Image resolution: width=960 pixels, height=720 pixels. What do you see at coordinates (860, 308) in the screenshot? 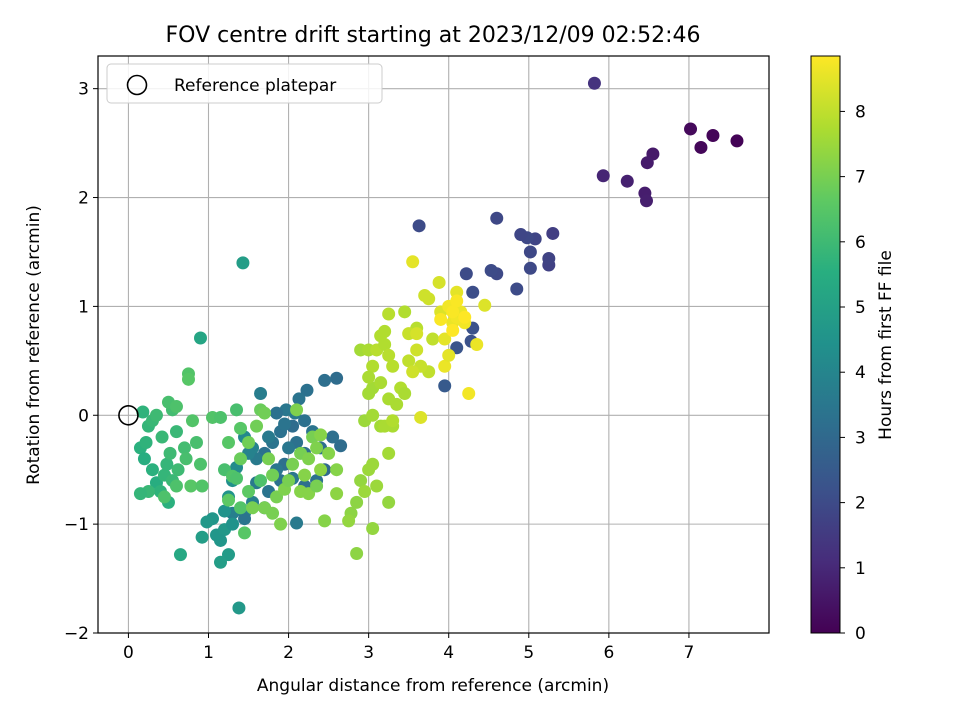
I see `colorbar-tick-label: 5` at bounding box center [860, 308].